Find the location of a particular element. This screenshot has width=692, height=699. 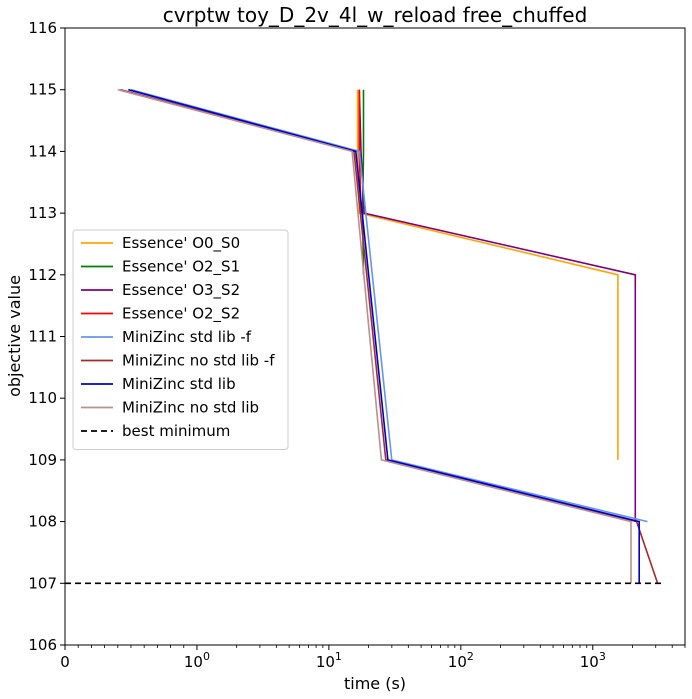

legend-entry: MiniZinc std lib is located at coordinates (179, 384).